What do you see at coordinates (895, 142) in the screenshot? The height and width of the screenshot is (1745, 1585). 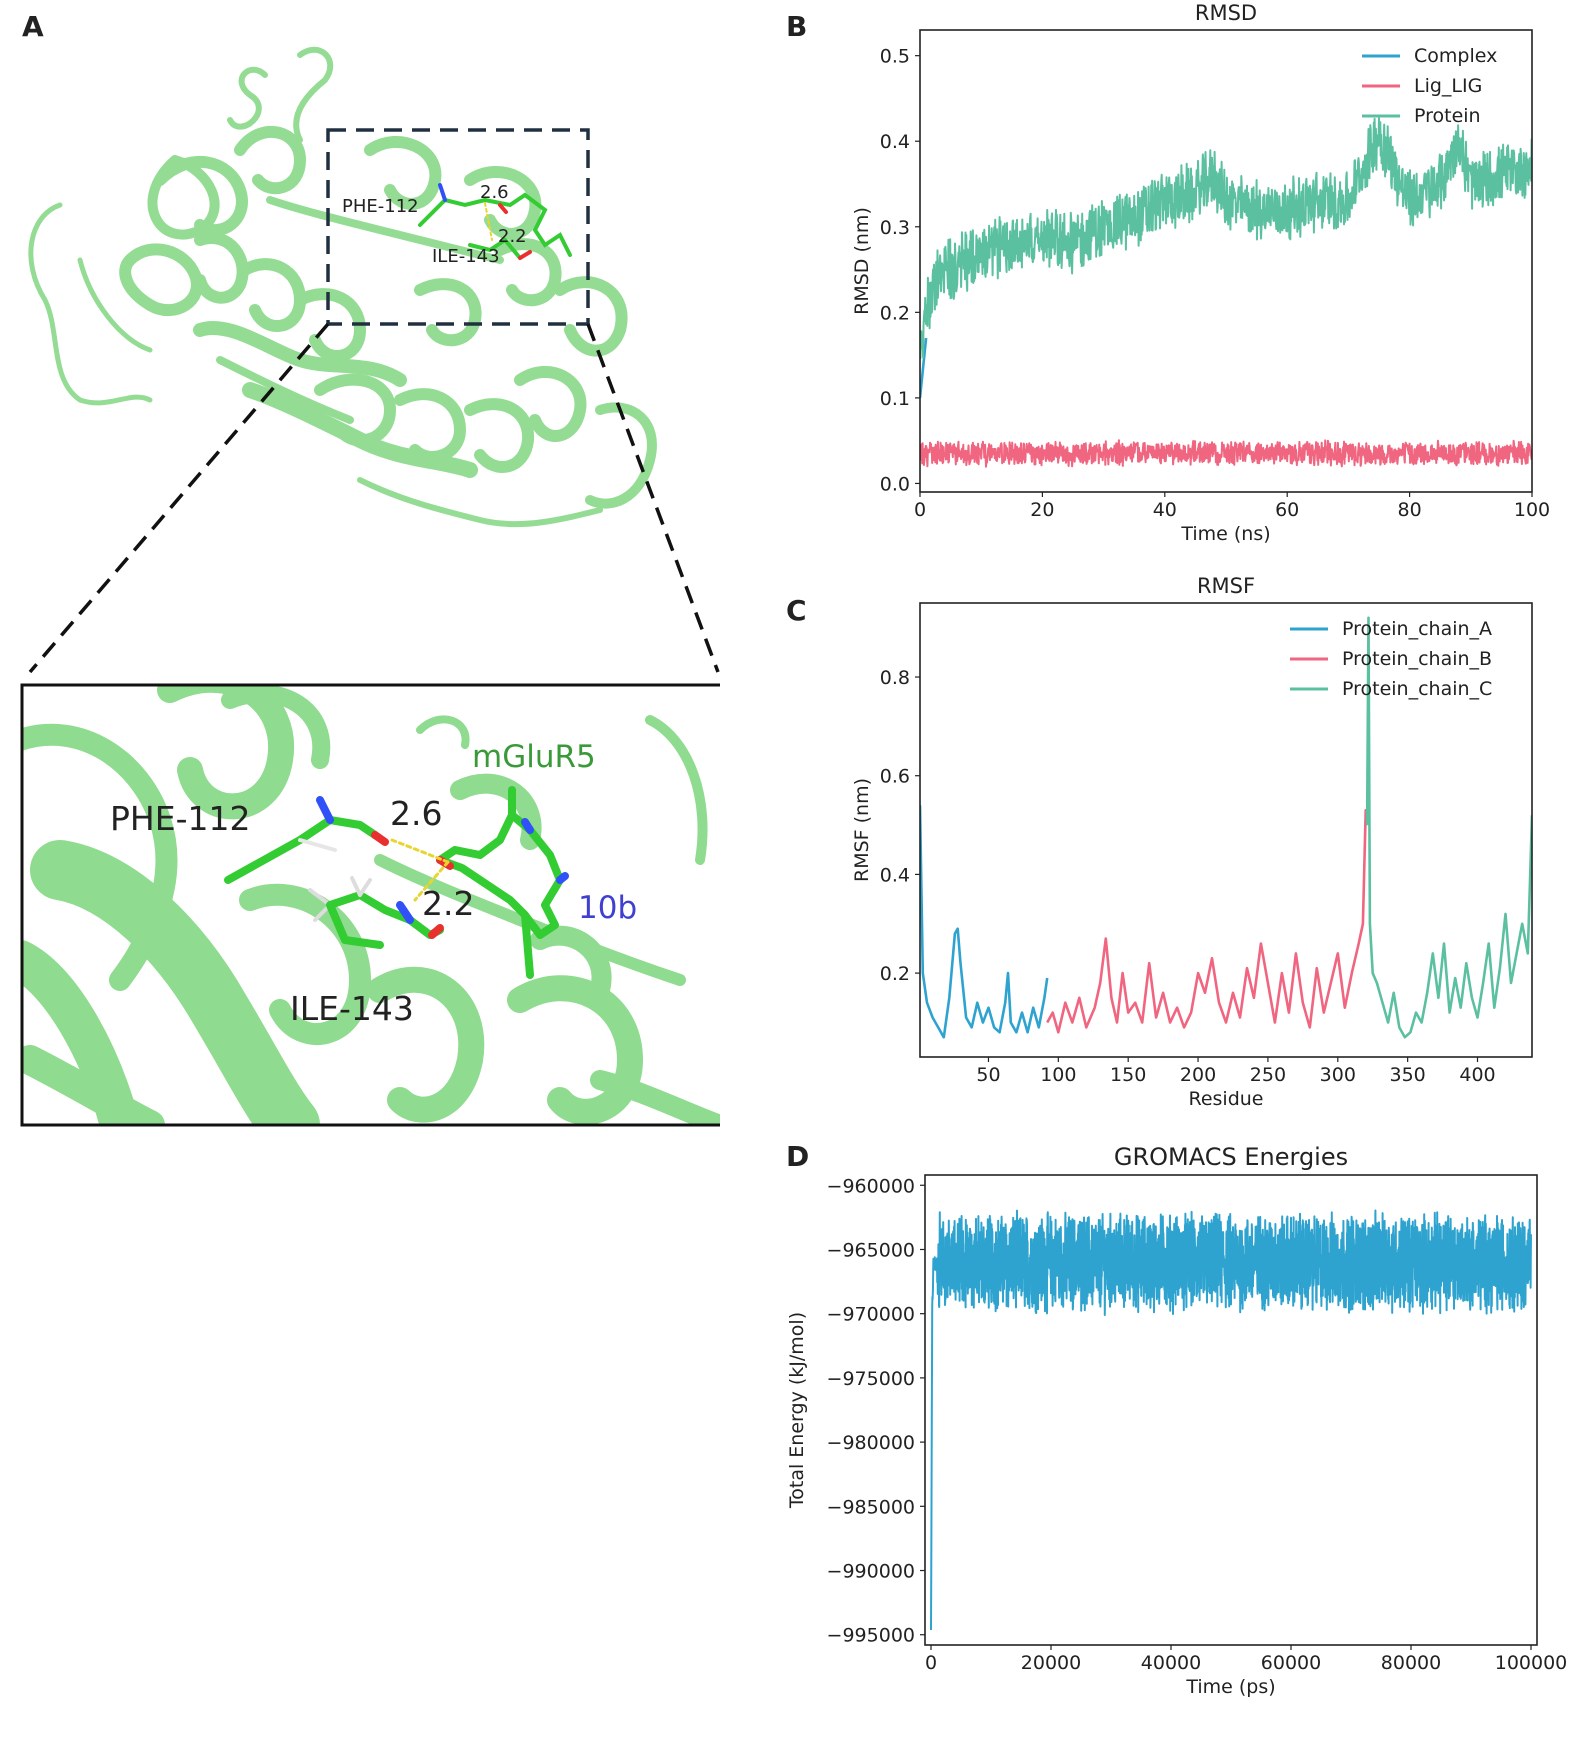 I see `rmsd-ytick-label: 0.4` at bounding box center [895, 142].